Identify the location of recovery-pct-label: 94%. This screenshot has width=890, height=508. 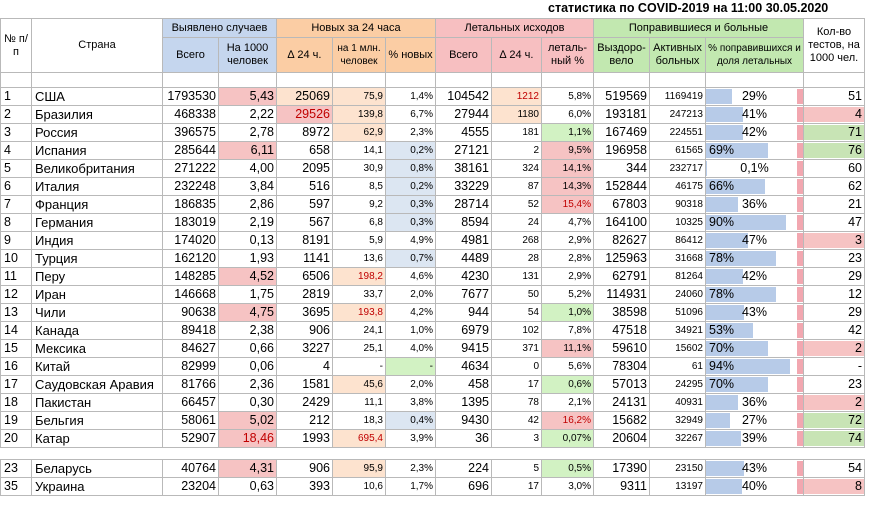
(722, 366).